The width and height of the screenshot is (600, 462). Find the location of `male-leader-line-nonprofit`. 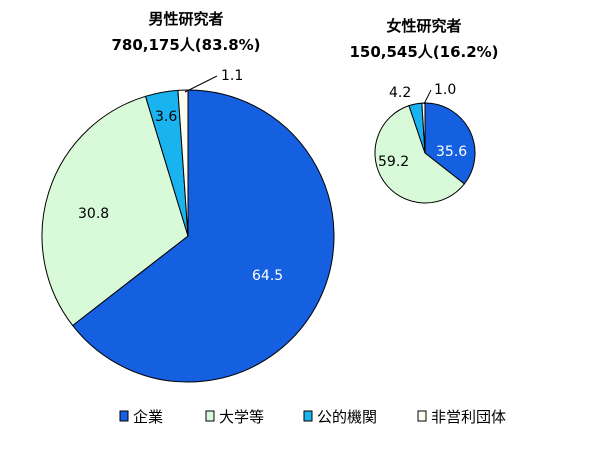

male-leader-line-nonprofit is located at coordinates (201, 84).